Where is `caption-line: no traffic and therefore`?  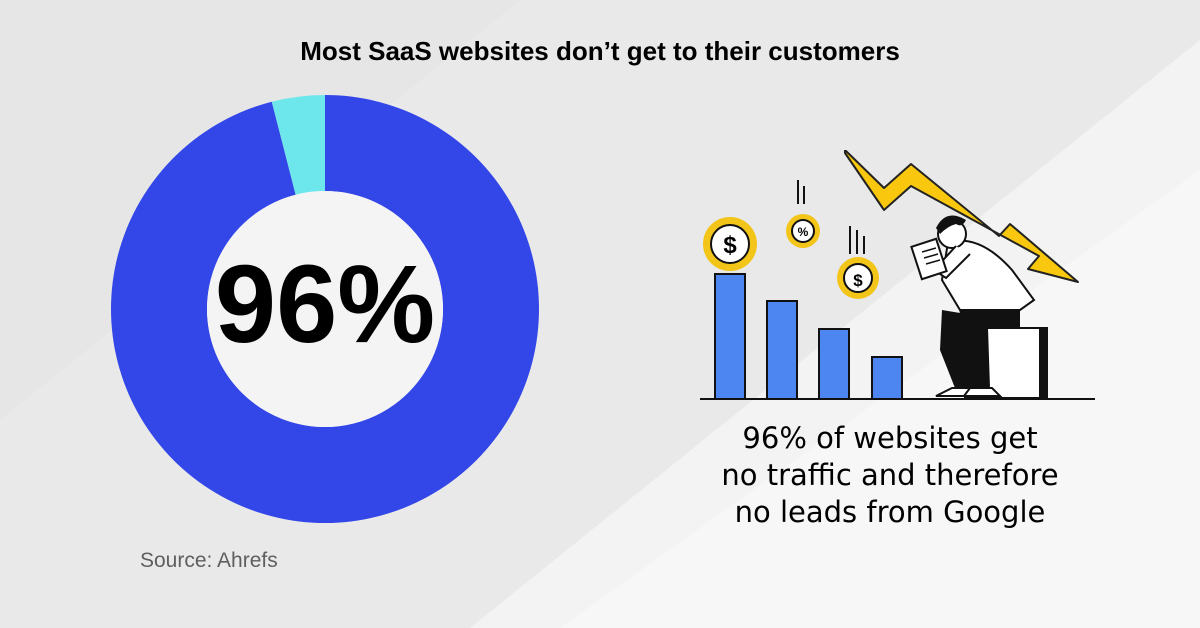 caption-line: no traffic and therefore is located at coordinates (890, 474).